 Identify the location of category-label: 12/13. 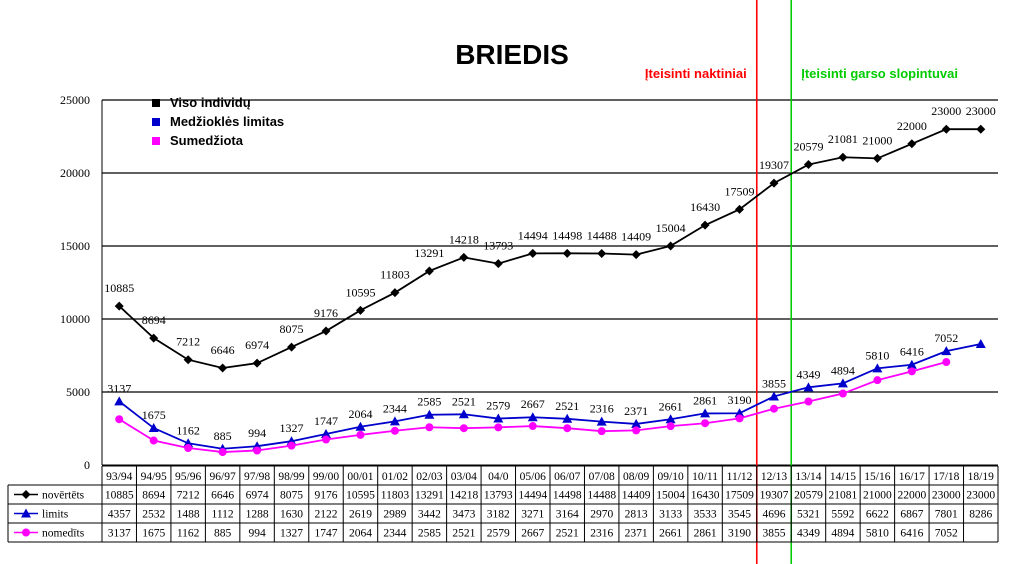
(774, 477).